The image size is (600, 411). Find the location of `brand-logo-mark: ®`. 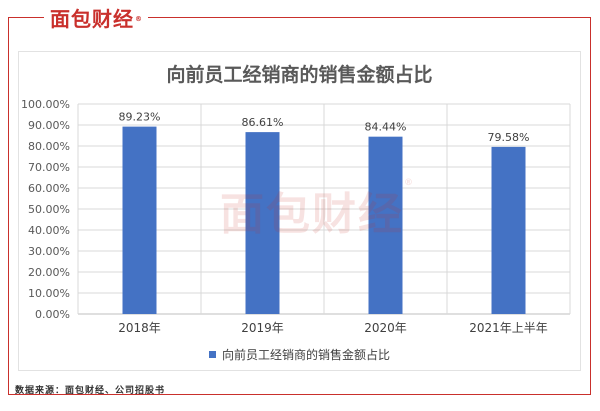

brand-logo-mark: ® is located at coordinates (138, 19).